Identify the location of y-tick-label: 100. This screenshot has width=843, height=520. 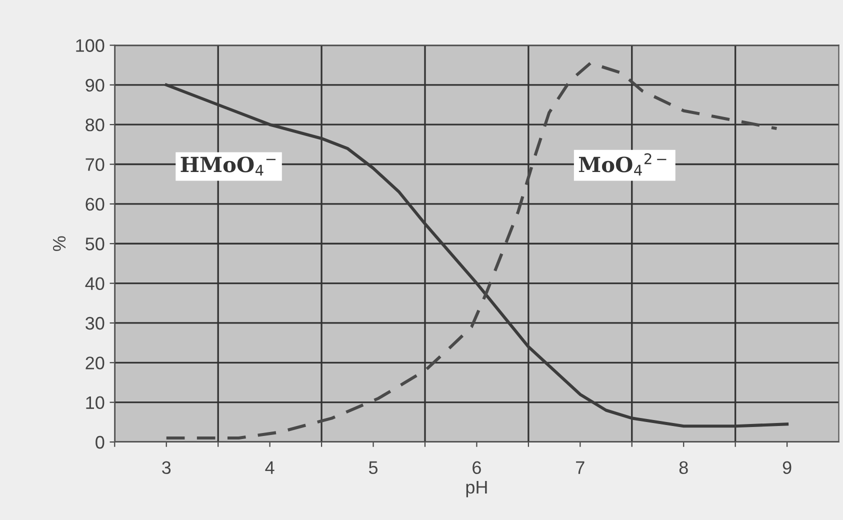
(90, 45).